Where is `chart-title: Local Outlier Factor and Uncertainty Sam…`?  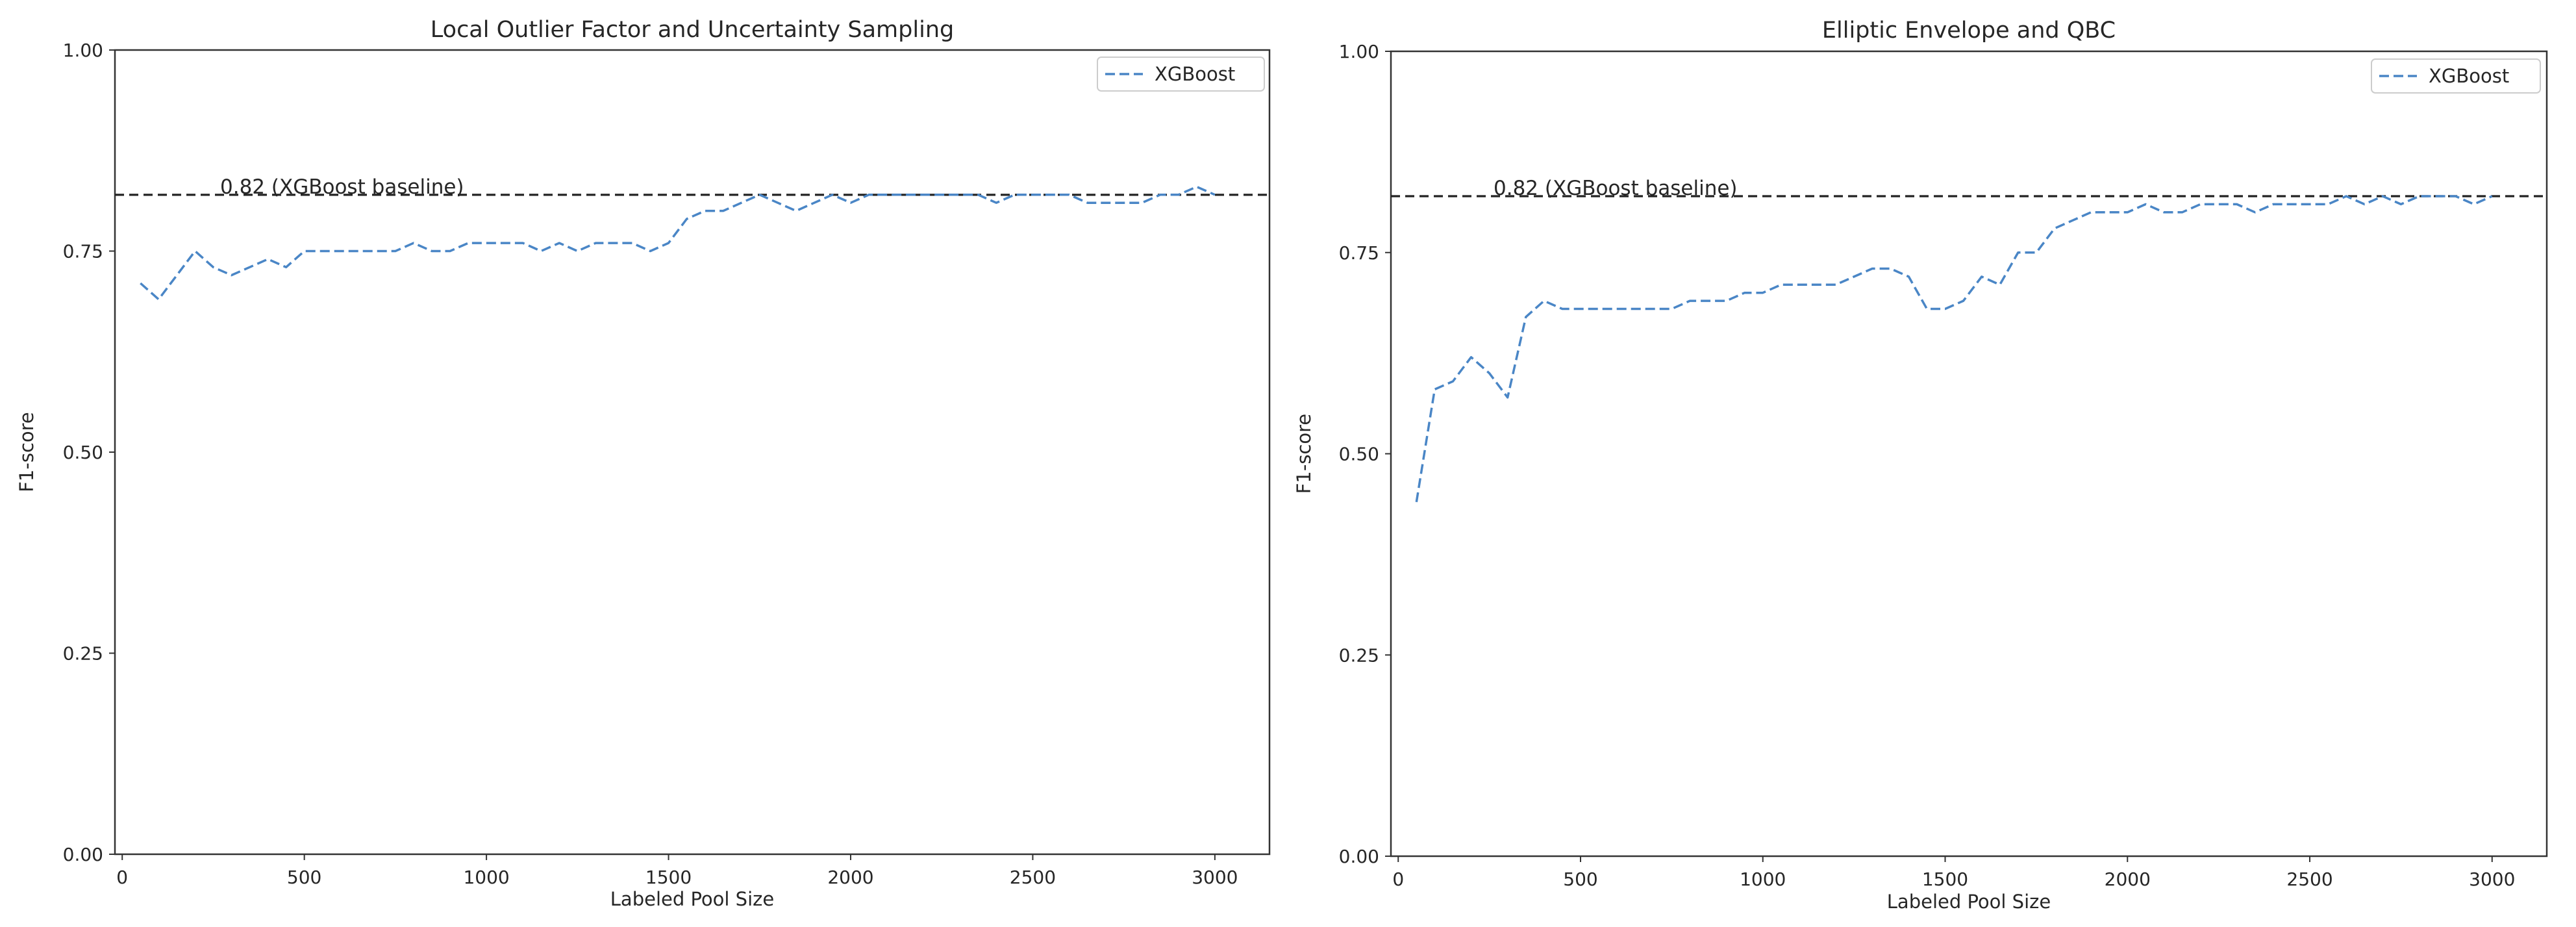 chart-title: Local Outlier Factor and Uncertainty Sam… is located at coordinates (692, 30).